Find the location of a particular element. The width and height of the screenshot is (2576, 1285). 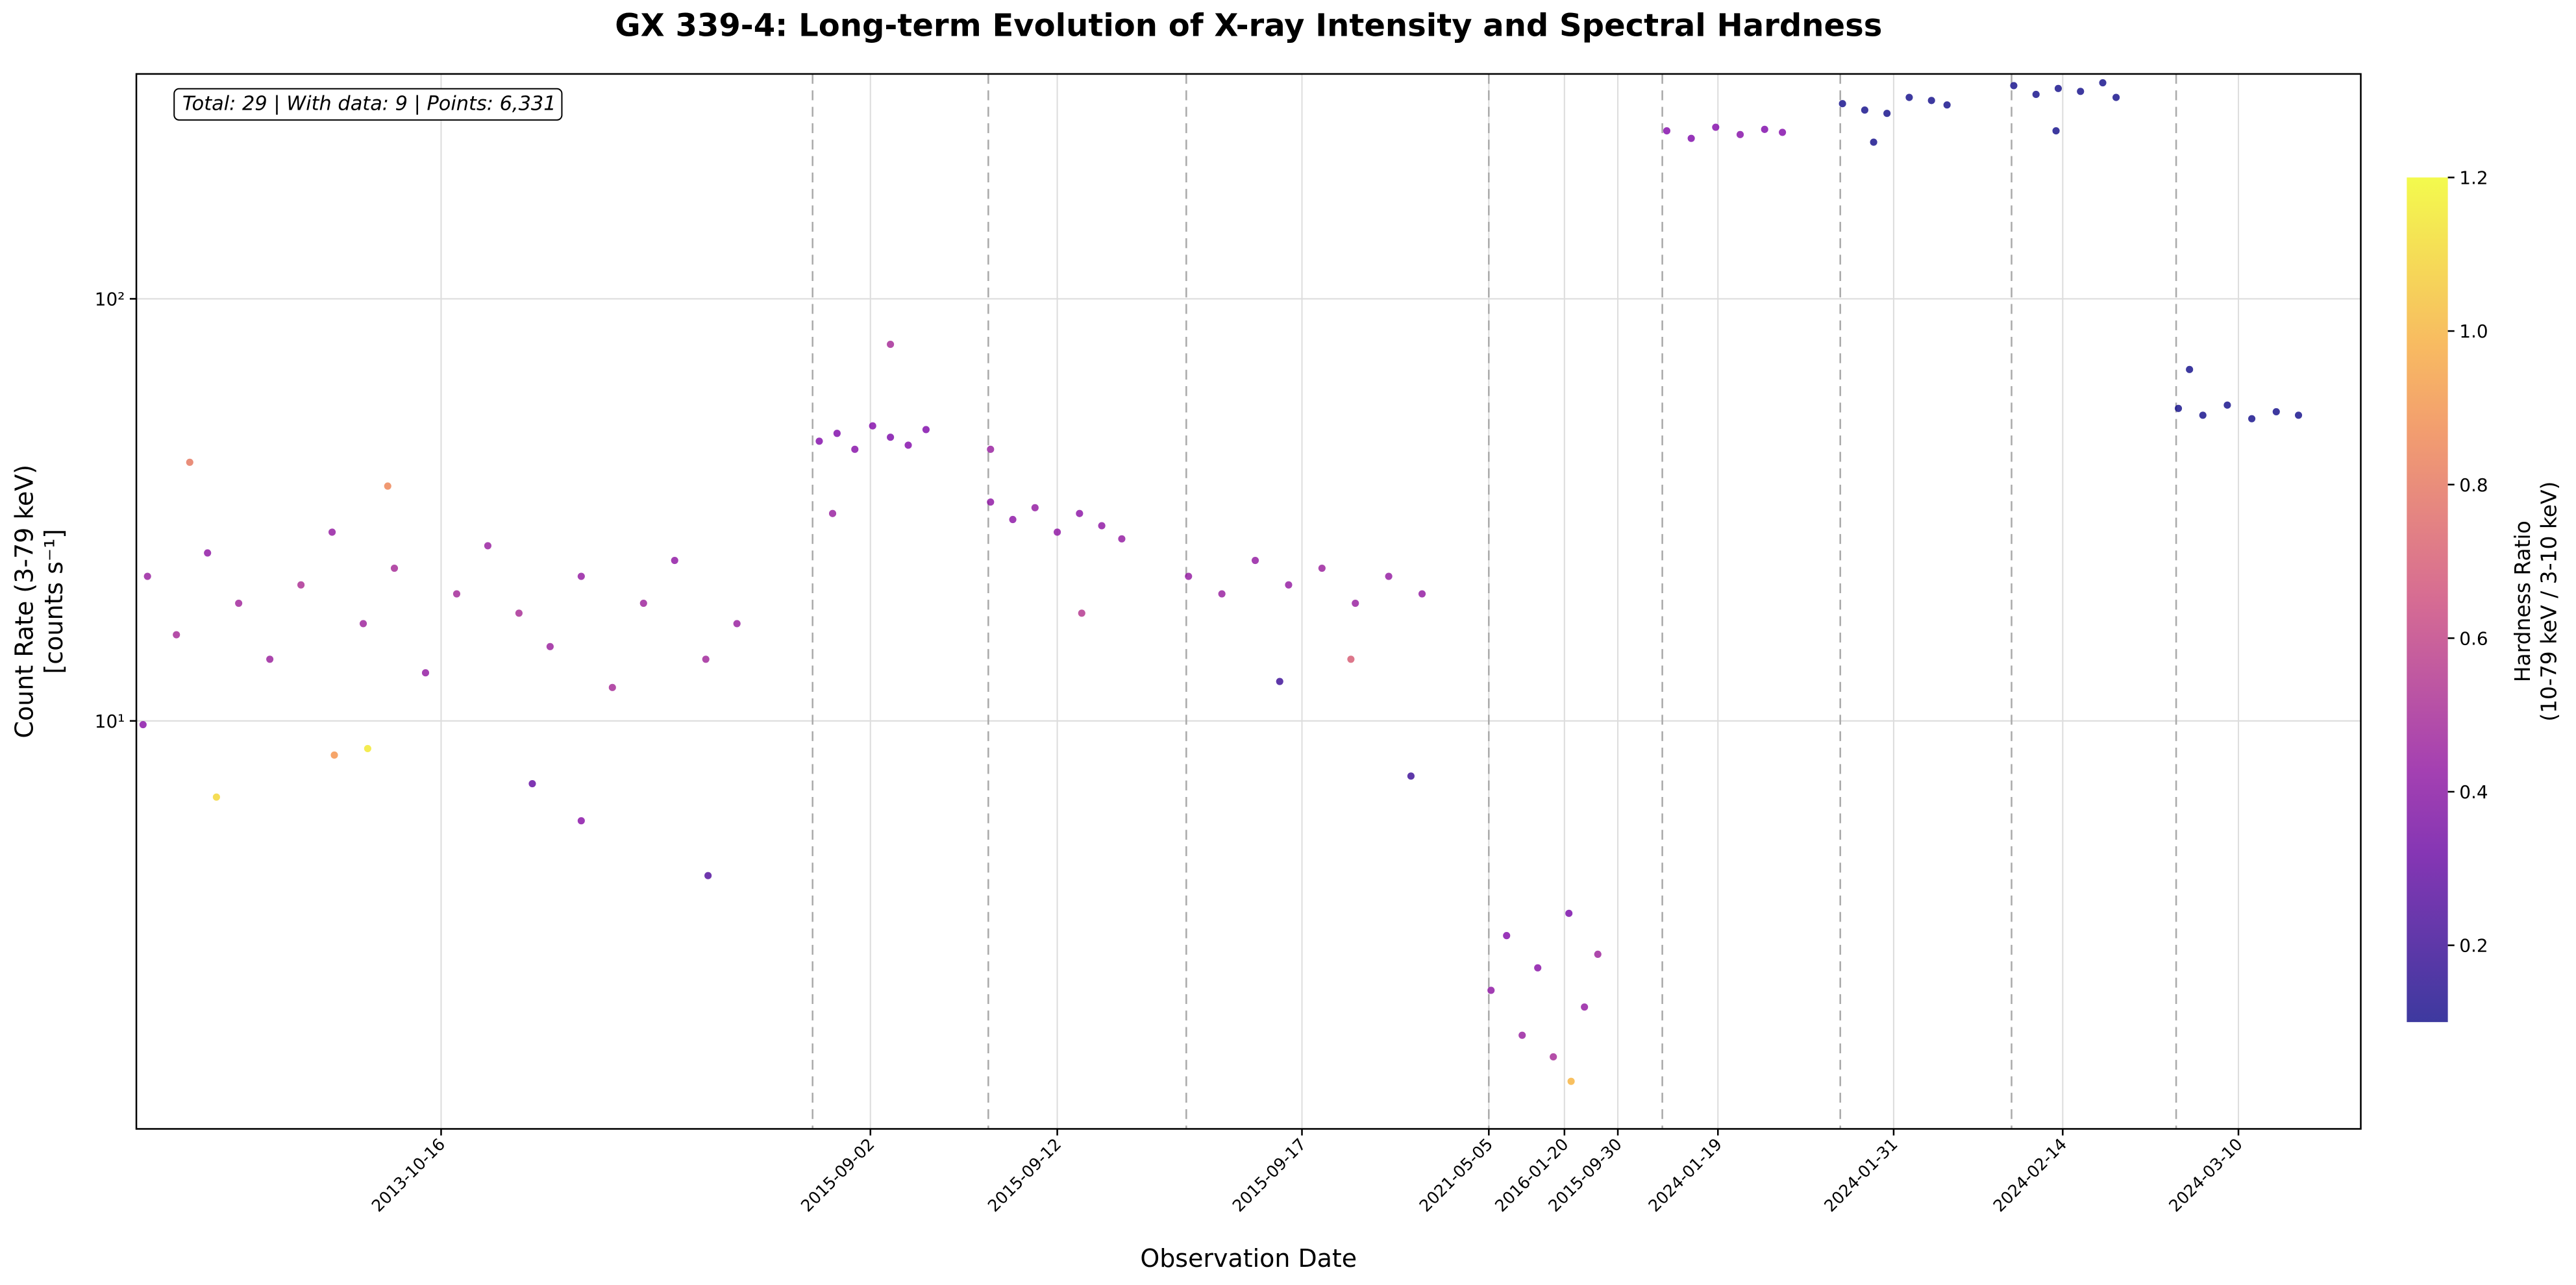

colorbar is located at coordinates (2427, 599).